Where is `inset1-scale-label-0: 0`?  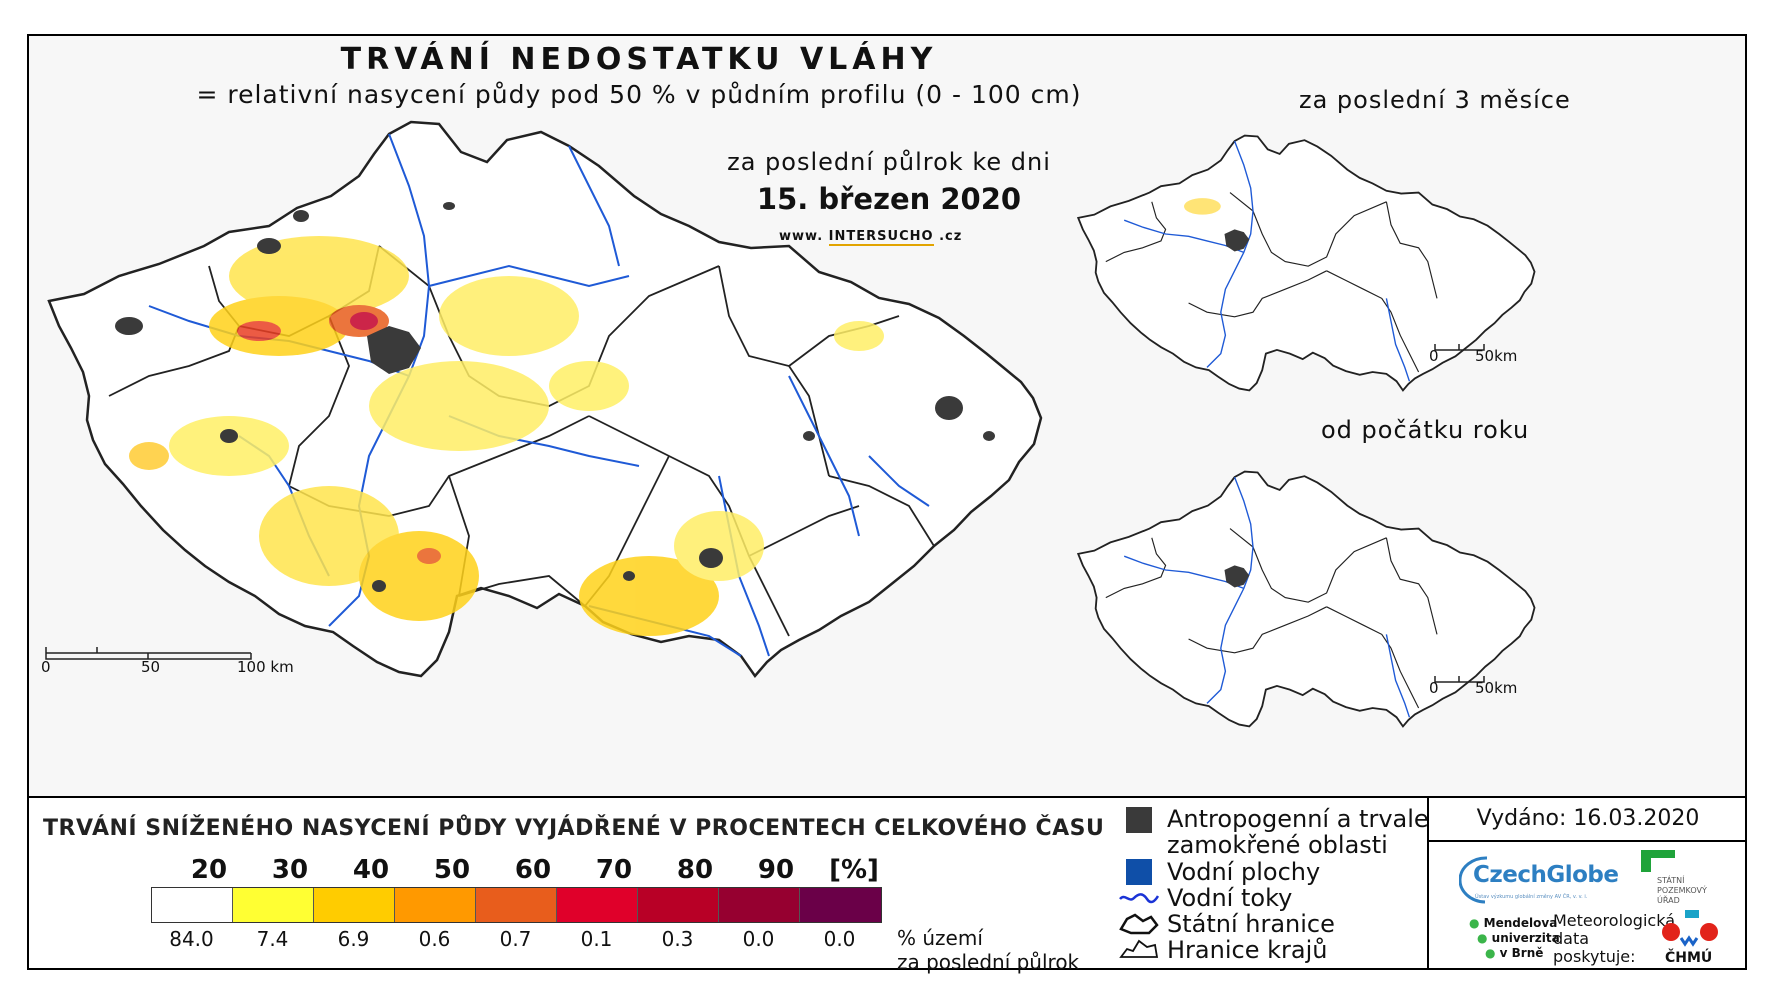
inset1-scale-label-0: 0 is located at coordinates (1434, 356).